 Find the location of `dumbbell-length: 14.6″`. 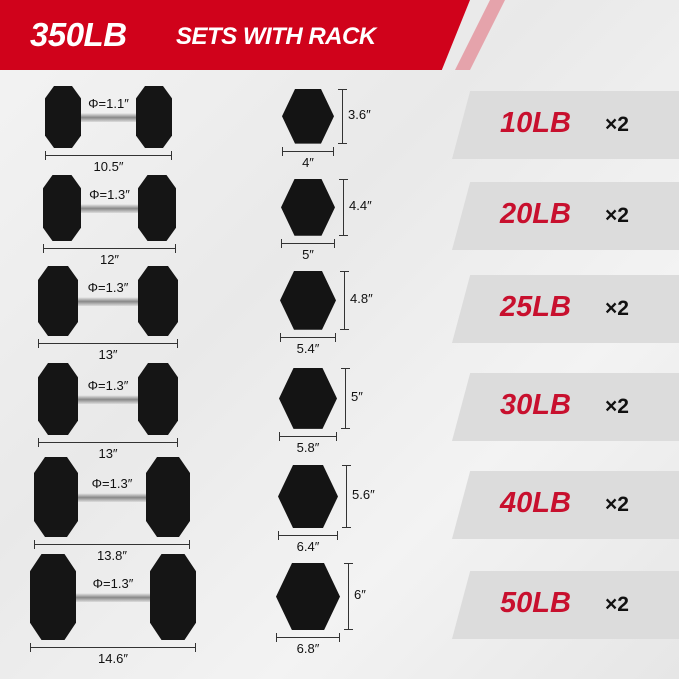

dumbbell-length: 14.6″ is located at coordinates (113, 658).